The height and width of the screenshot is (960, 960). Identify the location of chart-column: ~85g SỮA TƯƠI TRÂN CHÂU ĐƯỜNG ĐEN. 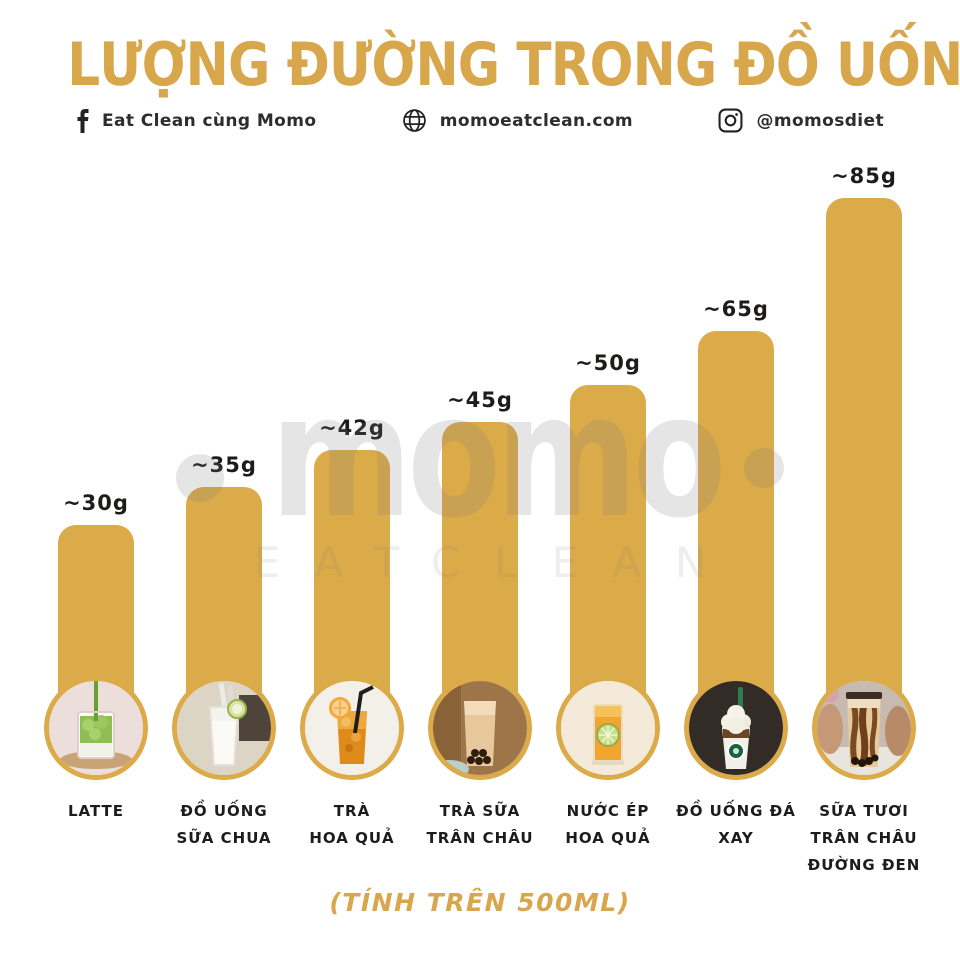
(864, 517).